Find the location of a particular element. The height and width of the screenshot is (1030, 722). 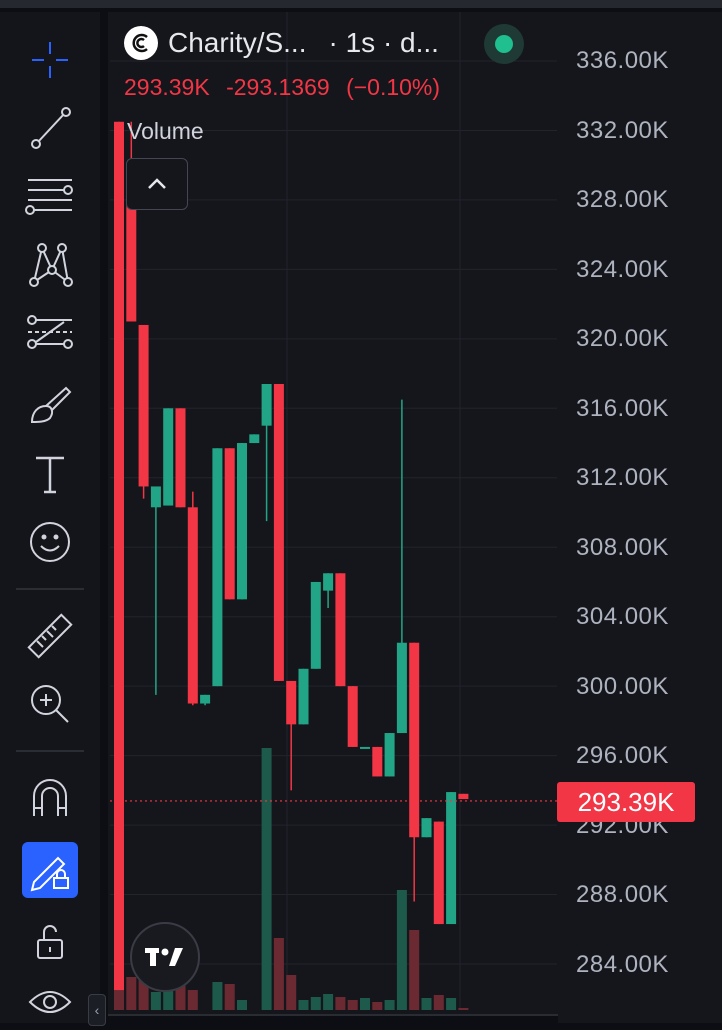

patterns-tool is located at coordinates (50, 264).